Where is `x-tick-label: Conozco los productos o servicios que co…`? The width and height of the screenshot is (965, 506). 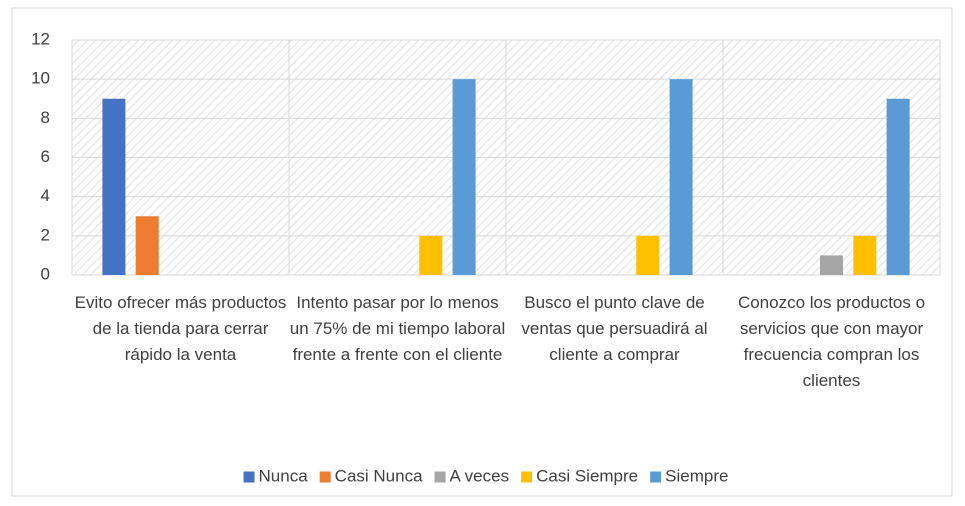 x-tick-label: Conozco los productos o servicios que co… is located at coordinates (831, 341).